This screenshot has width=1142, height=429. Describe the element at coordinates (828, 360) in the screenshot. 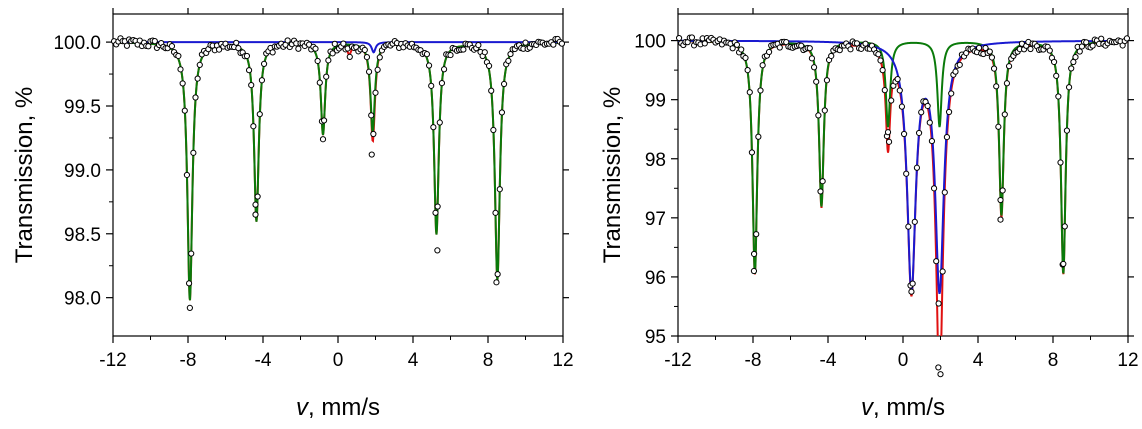

I see `right-x-tick-label: -4` at that location.